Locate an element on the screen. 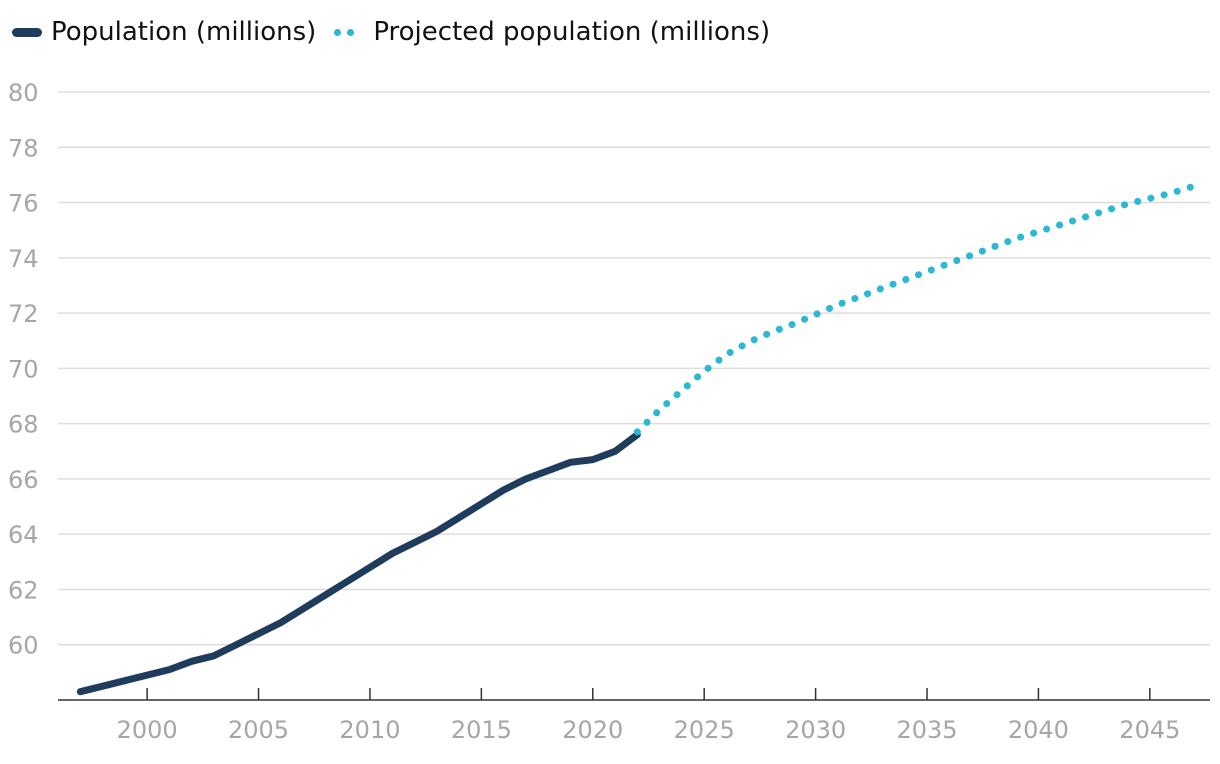 Image resolution: width=1220 pixels, height=764 pixels. x-tick-label-2020: 2020 is located at coordinates (592, 730).